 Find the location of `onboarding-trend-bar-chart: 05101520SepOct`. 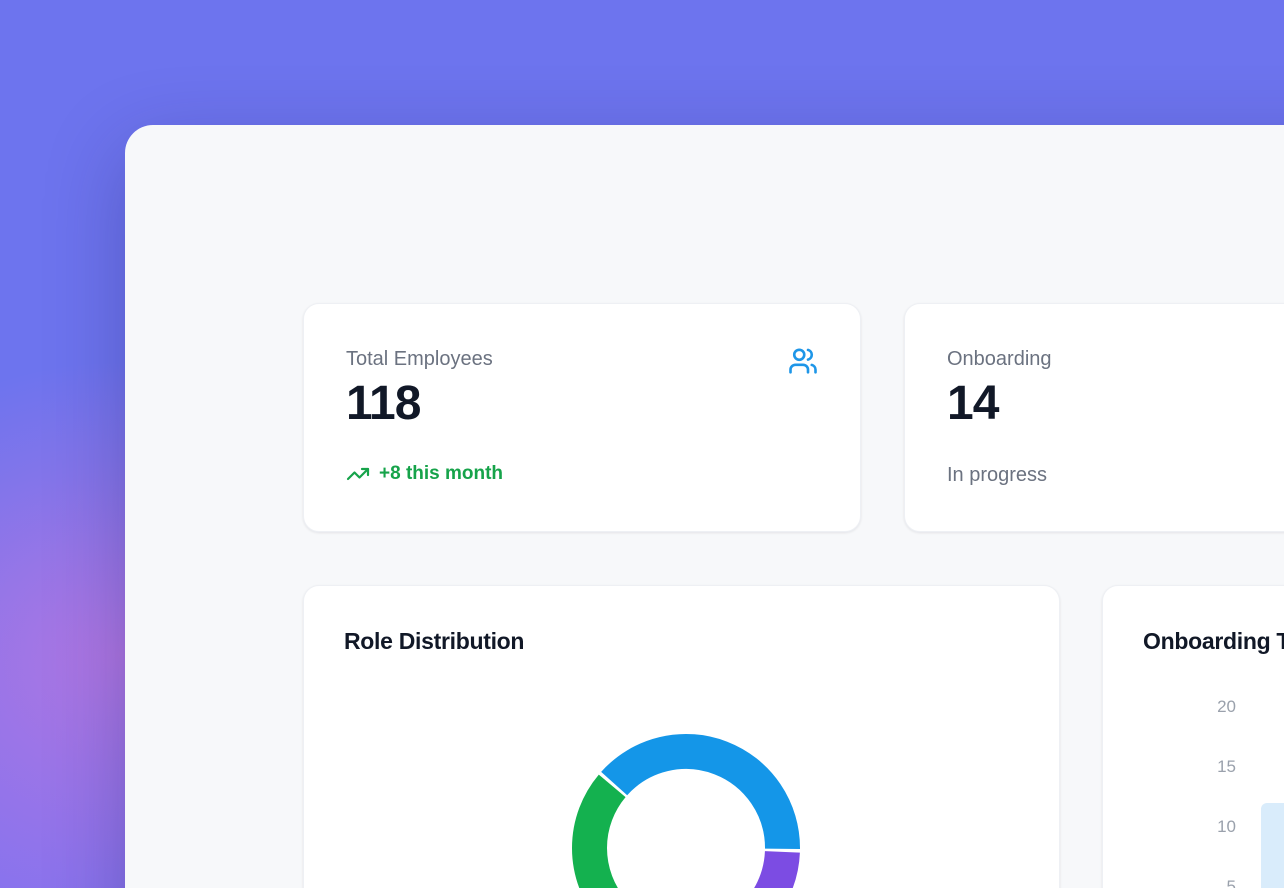

onboarding-trend-bar-chart: 05101520SepOct is located at coordinates (1193, 737).